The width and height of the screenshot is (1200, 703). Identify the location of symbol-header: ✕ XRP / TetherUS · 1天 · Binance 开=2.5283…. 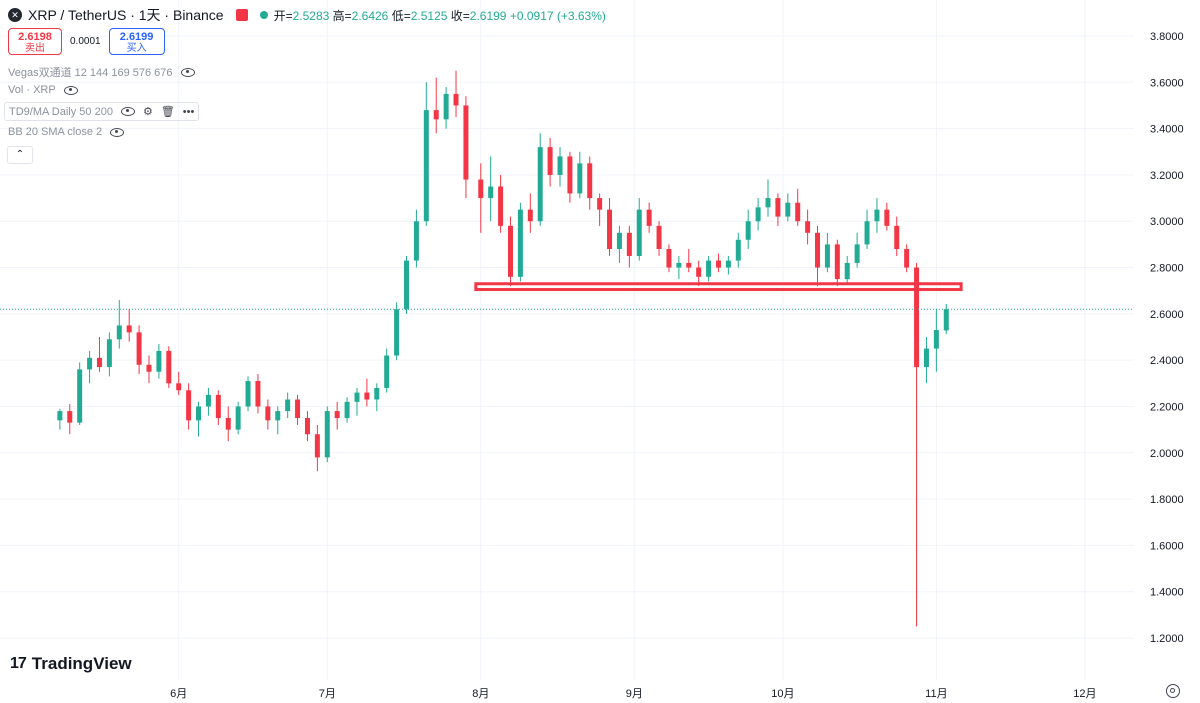
(307, 15).